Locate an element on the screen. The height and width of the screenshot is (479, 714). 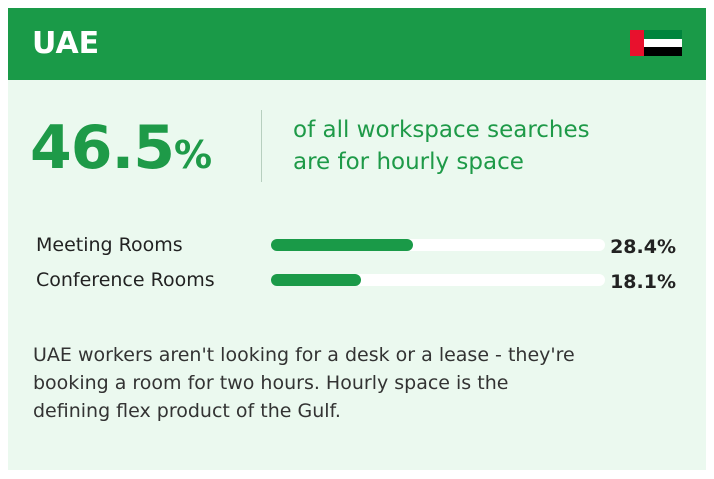
row-label: Meeting Rooms is located at coordinates (109, 245).